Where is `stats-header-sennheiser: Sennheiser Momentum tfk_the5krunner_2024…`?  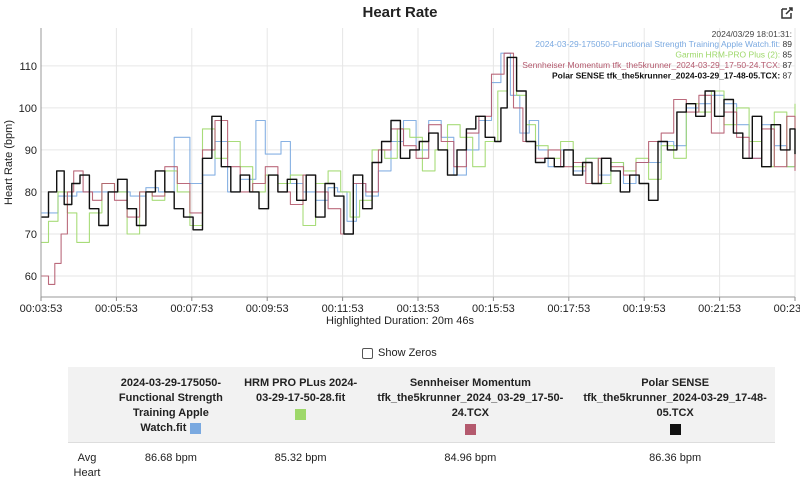 stats-header-sennheiser: Sennheiser Momentum tfk_the5krunner_2024… is located at coordinates (470, 405).